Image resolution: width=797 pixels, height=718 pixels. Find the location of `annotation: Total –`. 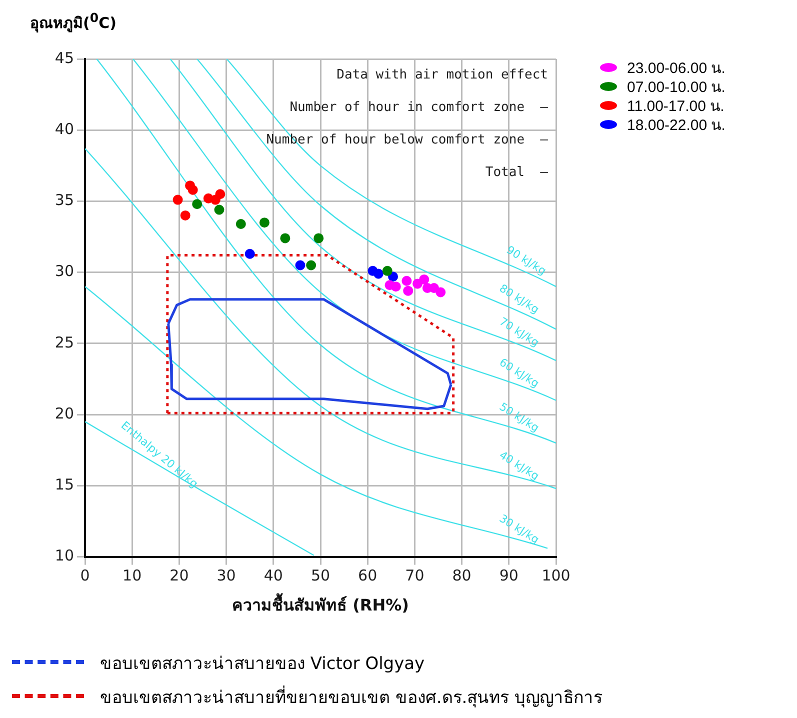

annotation: Total – is located at coordinates (516, 172).